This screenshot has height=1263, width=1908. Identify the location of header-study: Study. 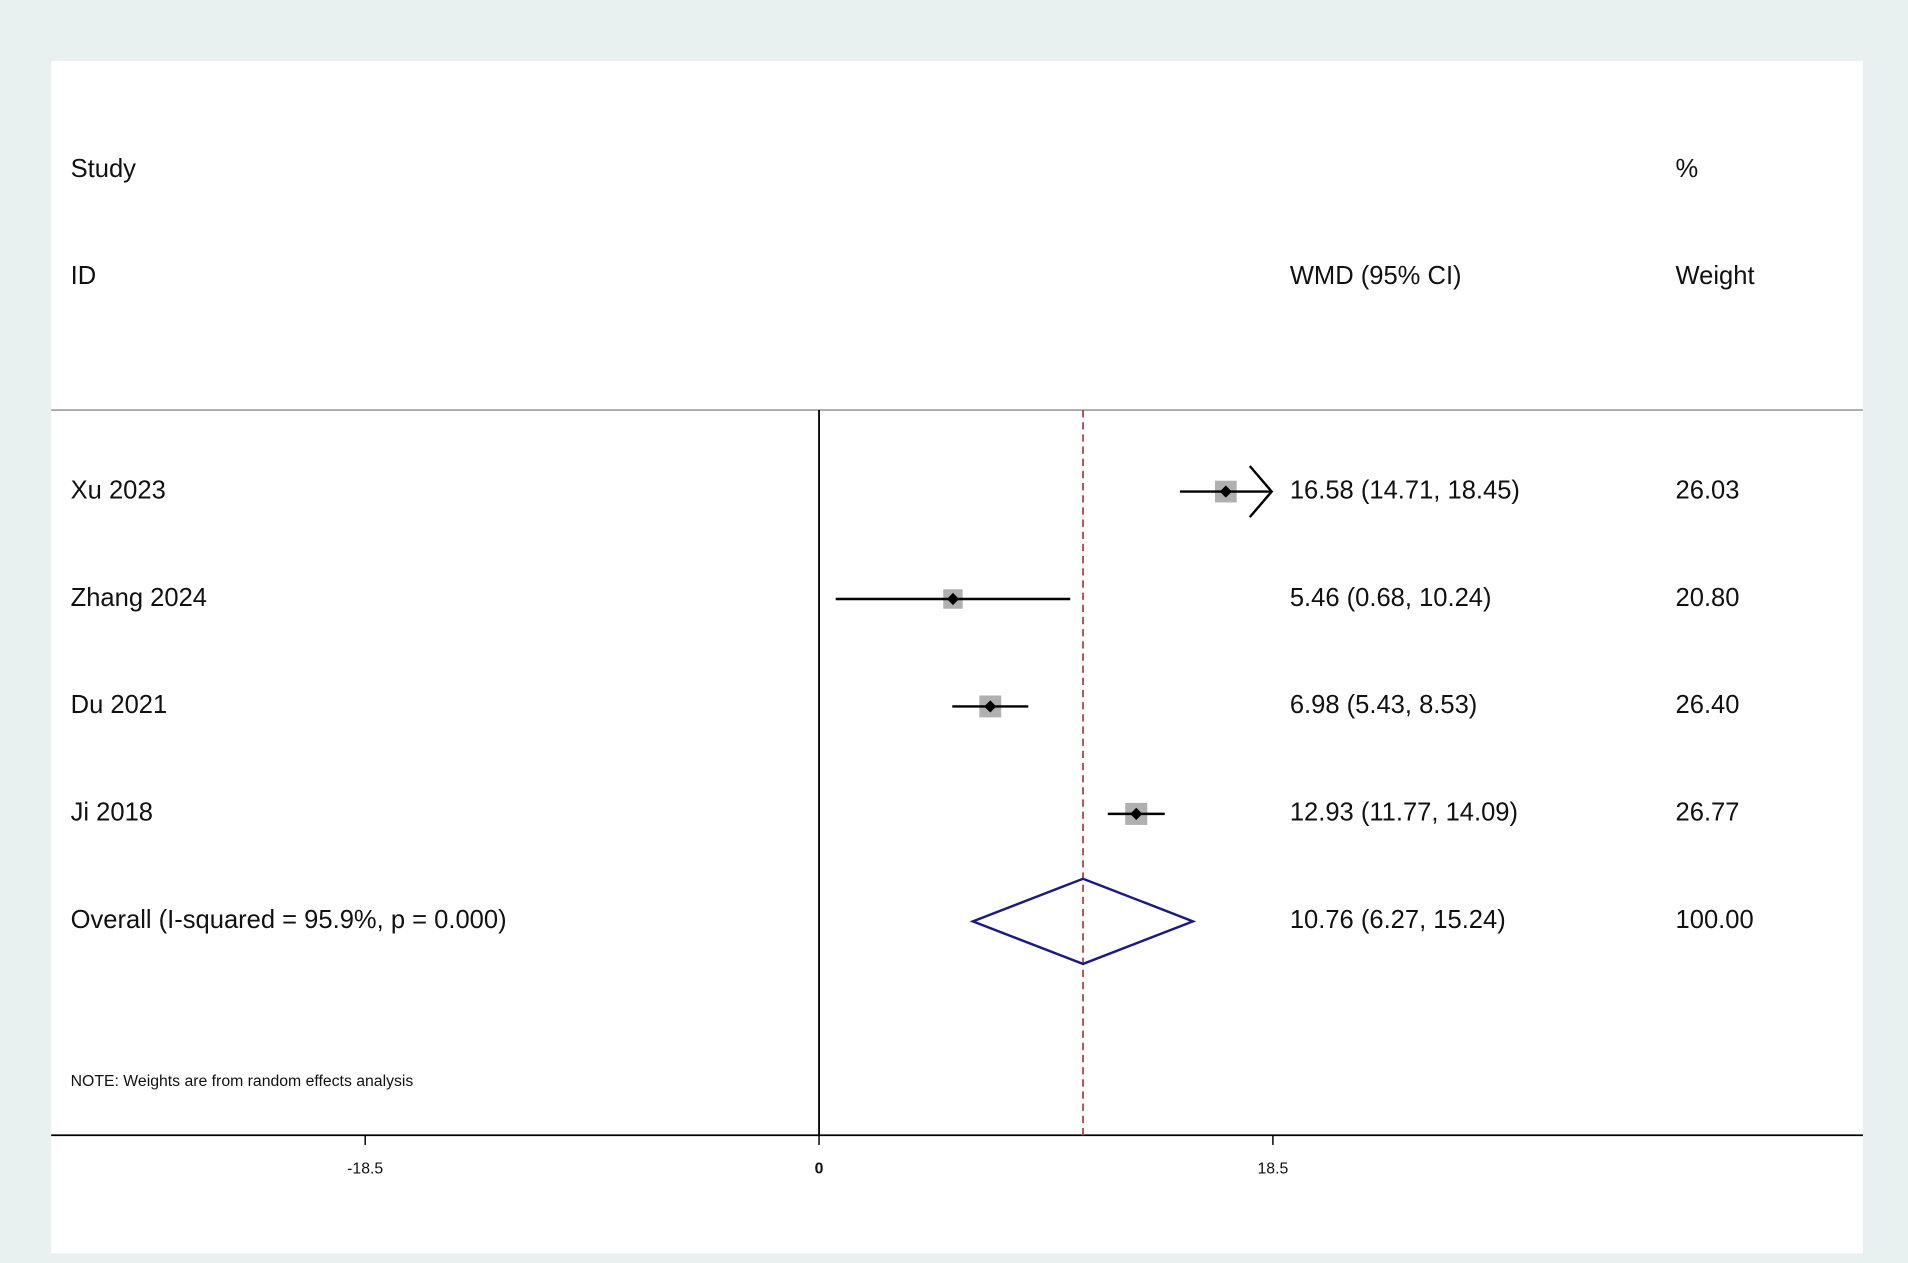
(104, 169).